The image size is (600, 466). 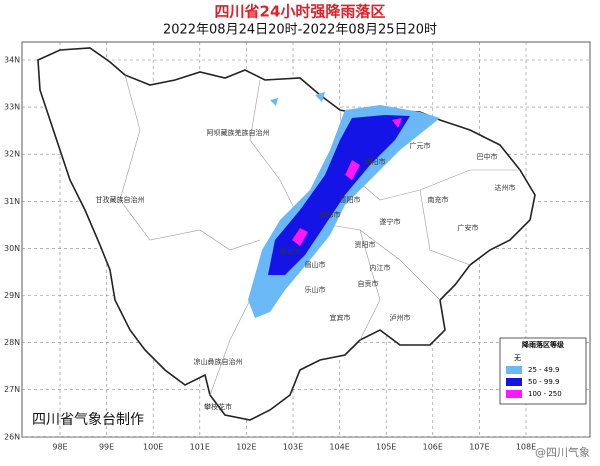 I want to click on place-label: 乐山市, so click(x=315, y=289).